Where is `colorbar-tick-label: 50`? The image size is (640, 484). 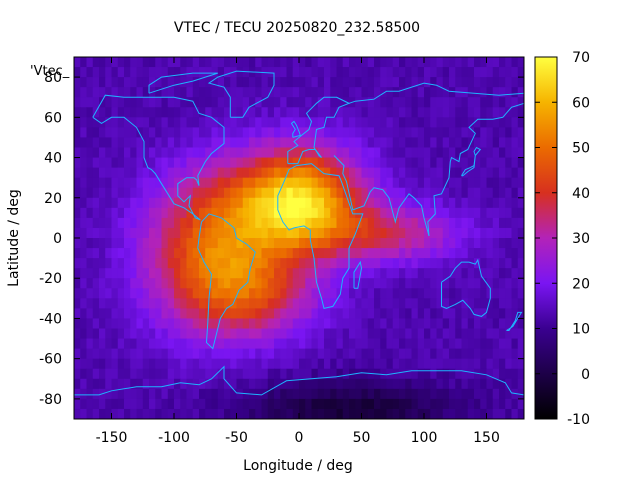 colorbar-tick-label: 50 is located at coordinates (581, 149).